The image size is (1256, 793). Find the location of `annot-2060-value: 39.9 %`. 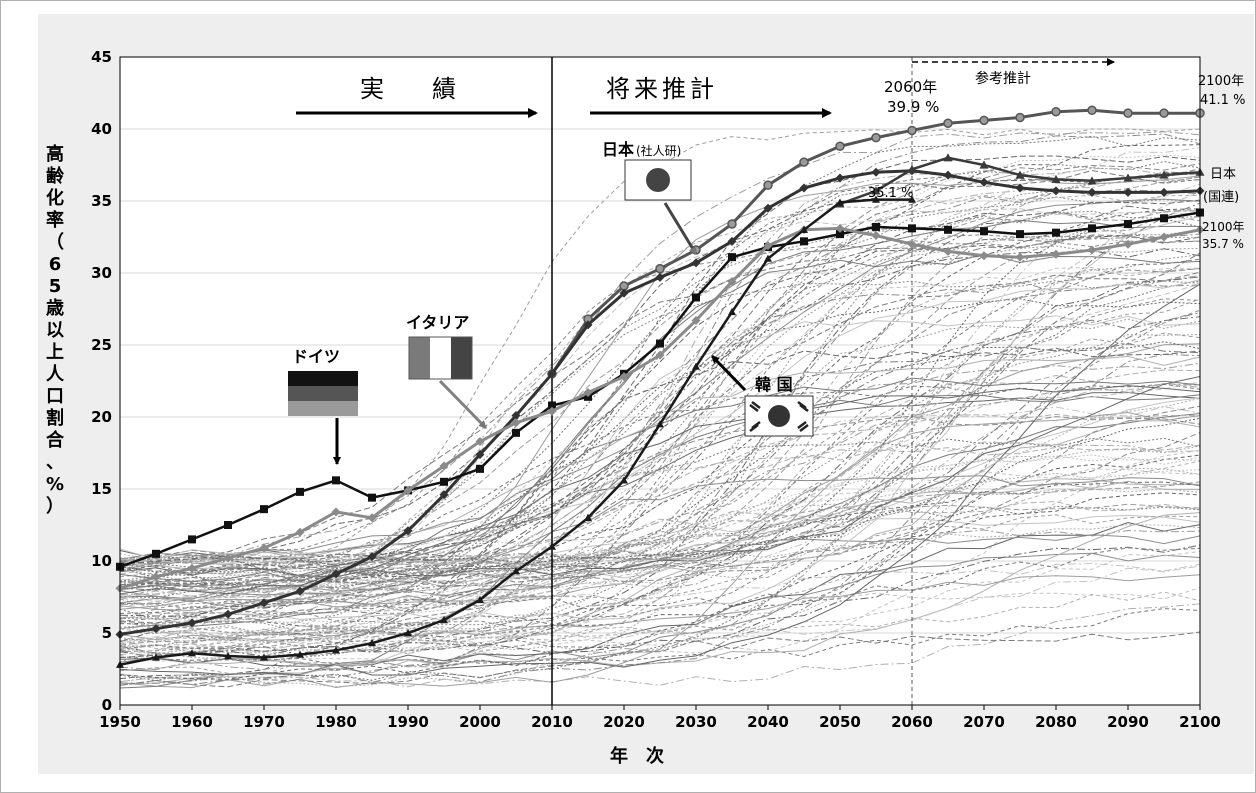

annot-2060-value: 39.9 % is located at coordinates (913, 107).